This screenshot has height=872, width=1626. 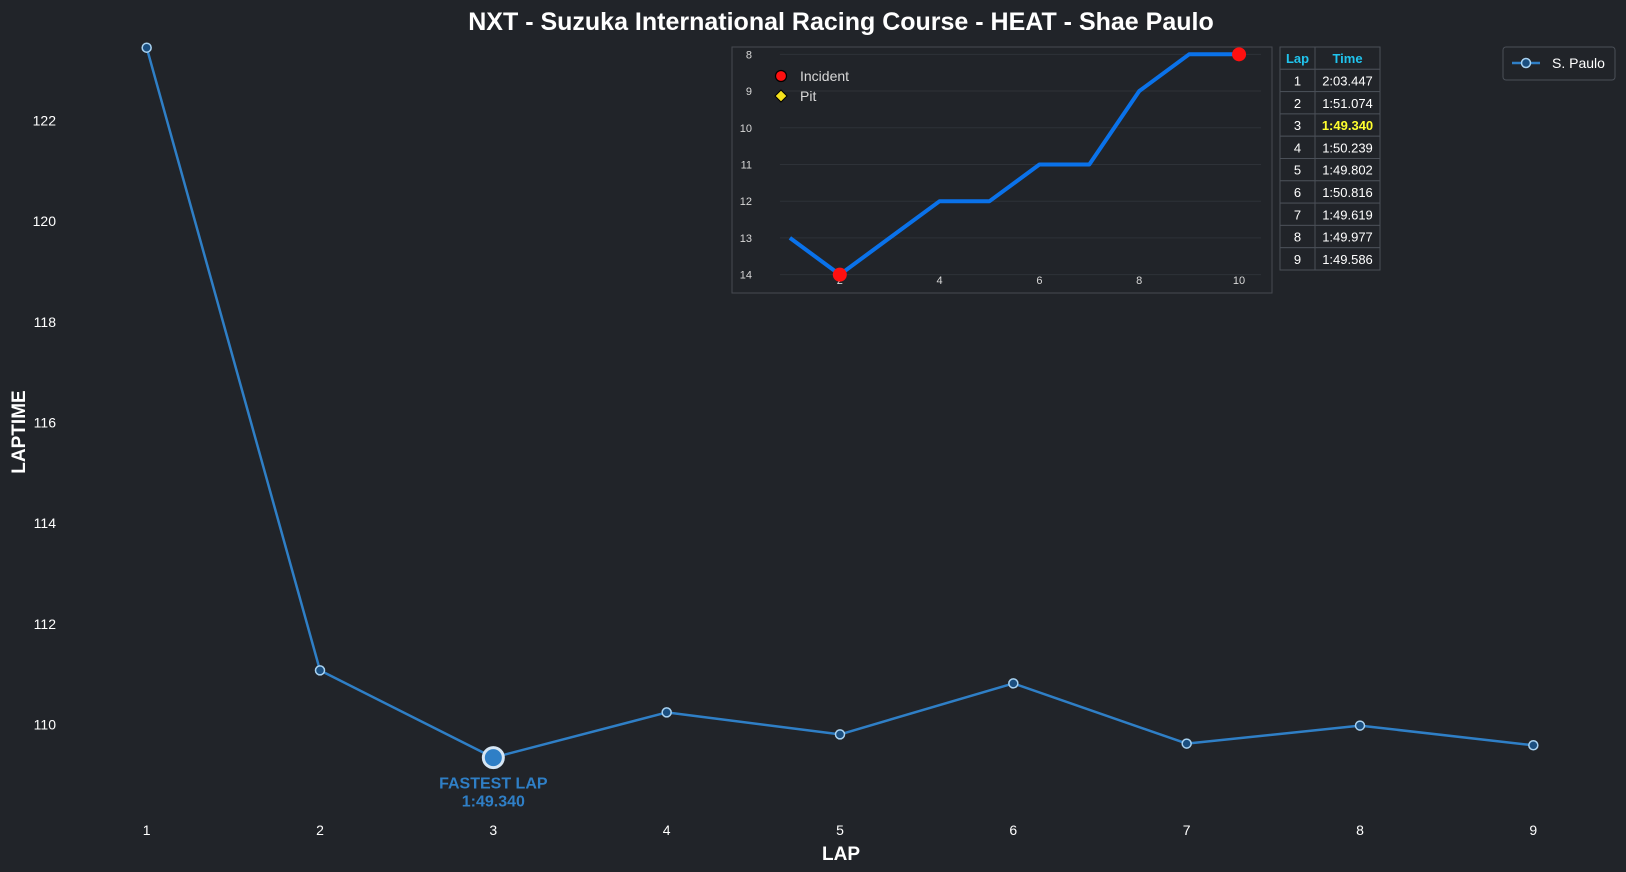 I want to click on inset-x-tick-label: 4, so click(x=940, y=281).